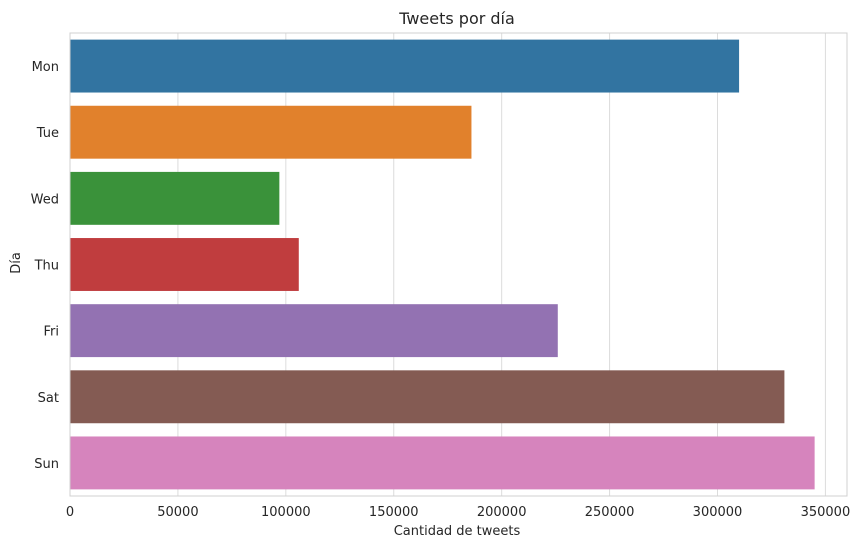  Describe the element at coordinates (286, 512) in the screenshot. I see `x-tick-label: 100000` at that location.